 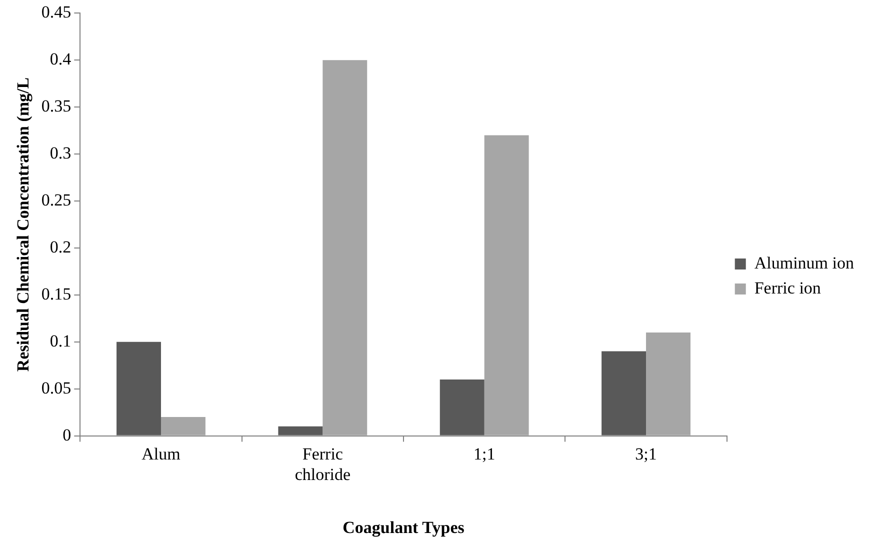 I want to click on y-axis-title: Residual Chemical Concentration (mg/L, so click(x=23, y=224).